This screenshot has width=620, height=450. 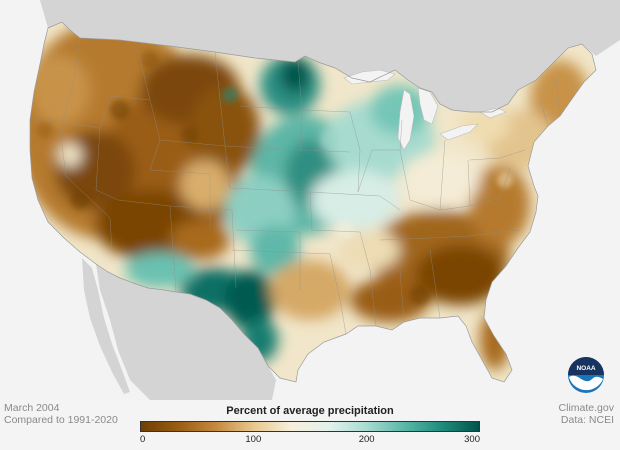 I want to click on mexico-landmass, so click(x=186, y=332).